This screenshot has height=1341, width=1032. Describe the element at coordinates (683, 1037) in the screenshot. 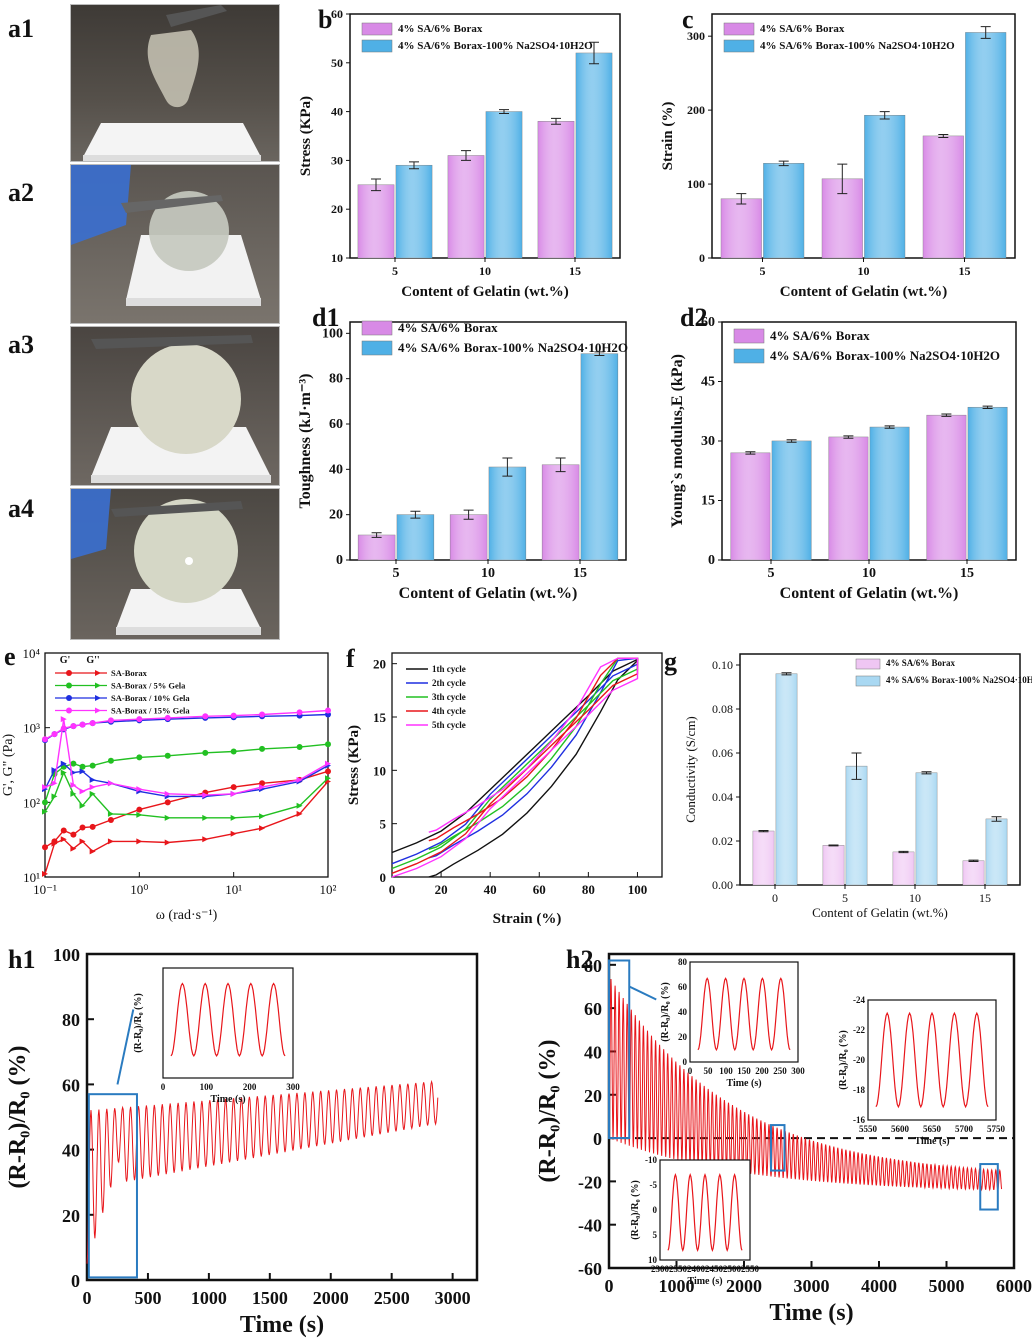

I see `inset-ytick-label: 20` at that location.